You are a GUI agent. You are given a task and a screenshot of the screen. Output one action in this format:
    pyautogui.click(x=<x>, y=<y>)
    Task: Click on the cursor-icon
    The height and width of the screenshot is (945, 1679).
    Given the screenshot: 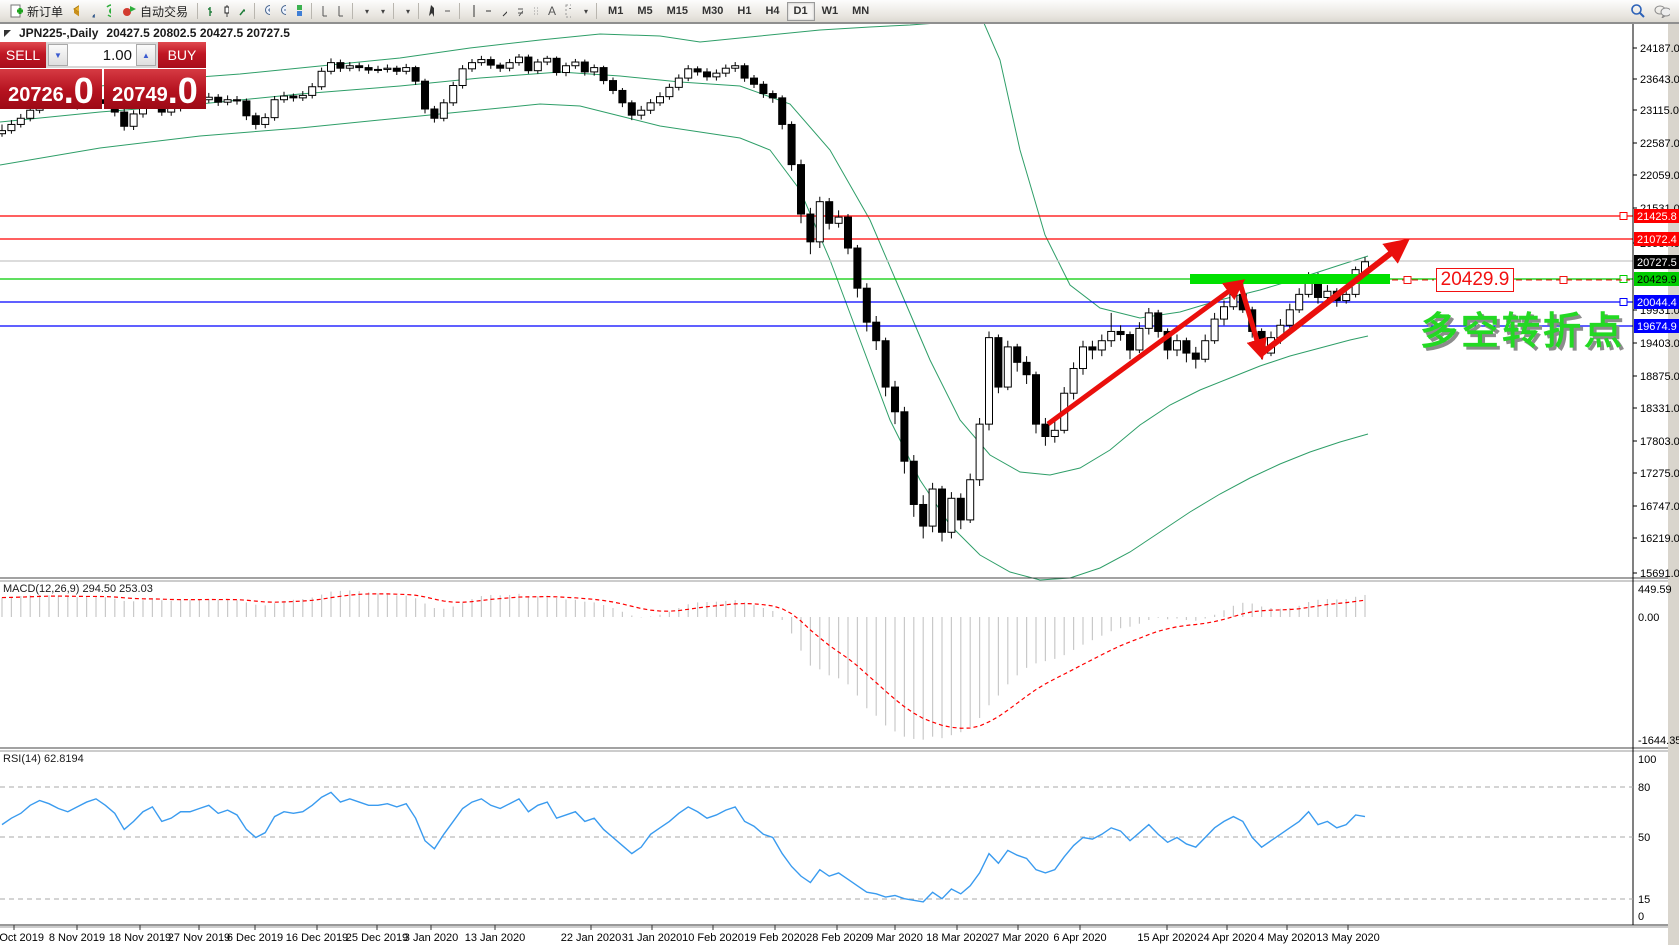 What is the action you would take?
    pyautogui.click(x=431, y=11)
    